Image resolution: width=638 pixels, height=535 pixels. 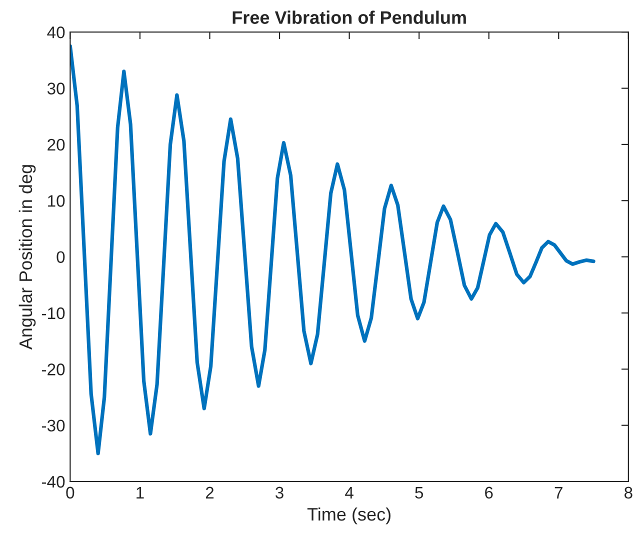 What do you see at coordinates (628, 492) in the screenshot?
I see `x-tick-label: 8` at bounding box center [628, 492].